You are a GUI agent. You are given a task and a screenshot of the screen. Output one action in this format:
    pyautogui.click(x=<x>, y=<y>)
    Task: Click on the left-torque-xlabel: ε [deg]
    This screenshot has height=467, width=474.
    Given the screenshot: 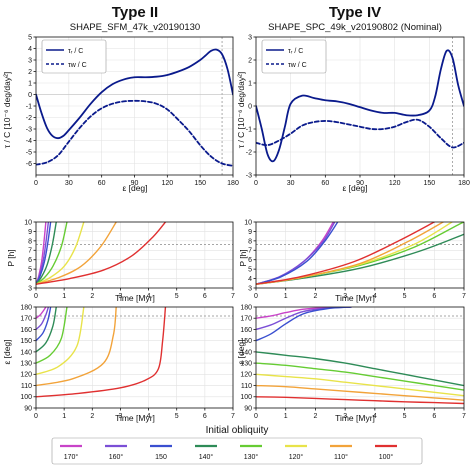 What is the action you would take?
    pyautogui.click(x=134, y=188)
    